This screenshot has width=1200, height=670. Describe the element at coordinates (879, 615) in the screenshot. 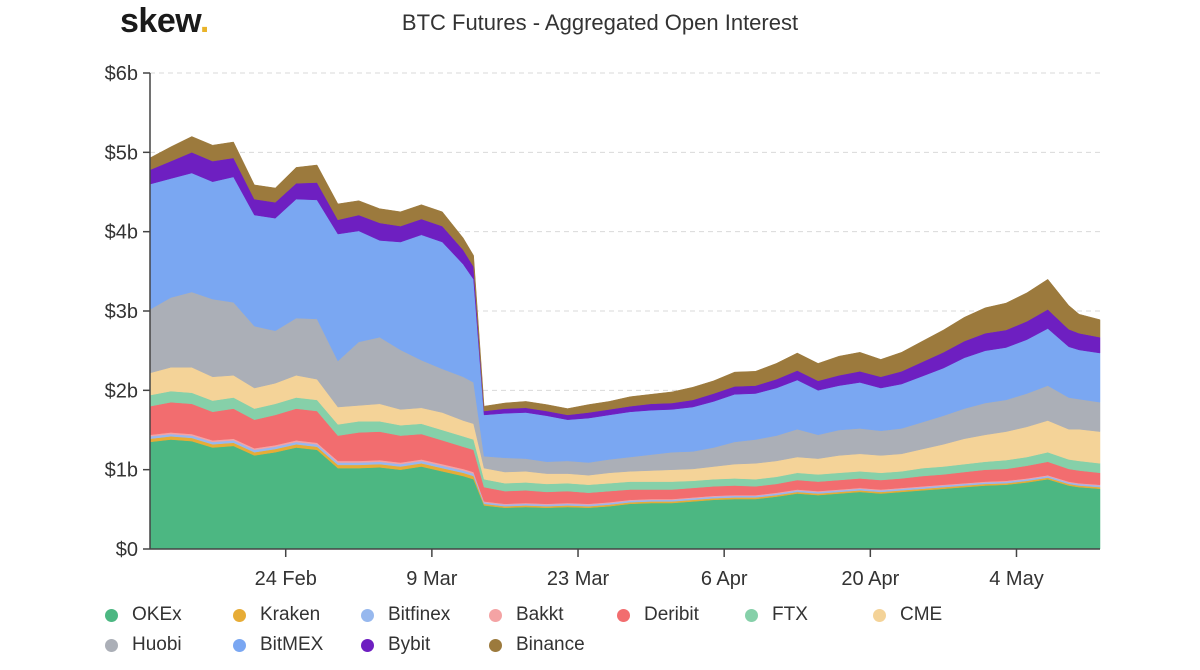

I see `legend-dot-cme` at that location.